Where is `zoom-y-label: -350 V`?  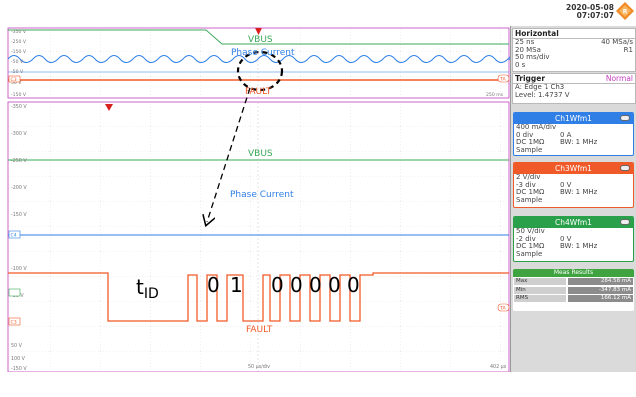 zoom-y-label: -350 V is located at coordinates (19, 32).